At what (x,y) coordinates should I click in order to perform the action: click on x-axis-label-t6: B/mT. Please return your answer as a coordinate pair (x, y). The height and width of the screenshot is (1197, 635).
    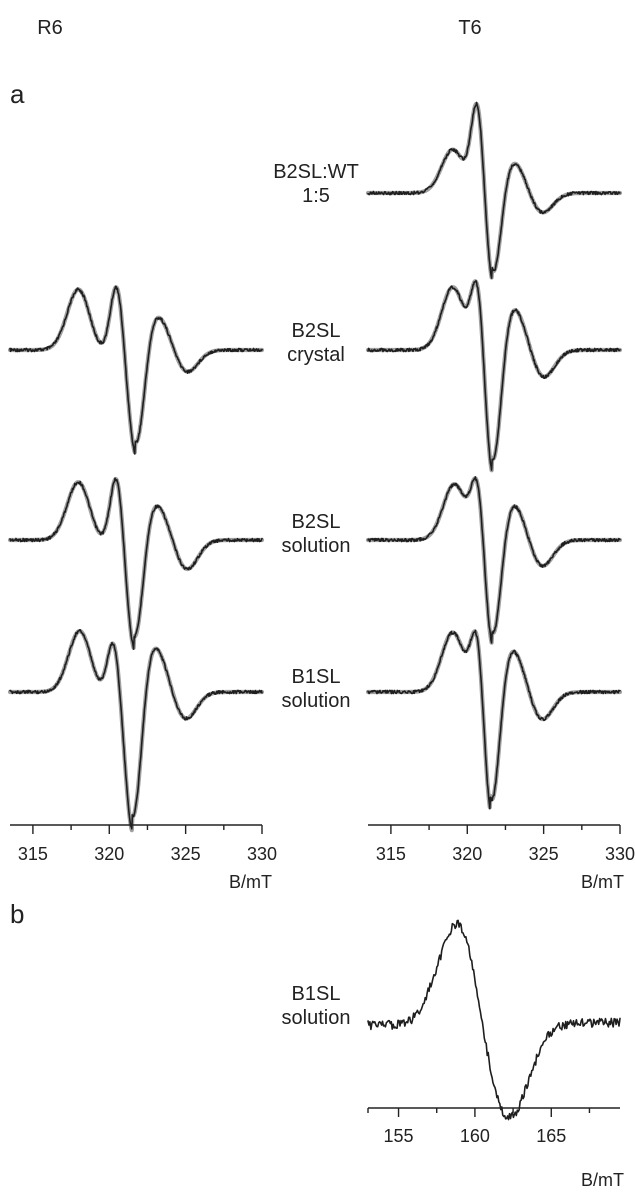
    Looking at the image, I should click on (602, 882).